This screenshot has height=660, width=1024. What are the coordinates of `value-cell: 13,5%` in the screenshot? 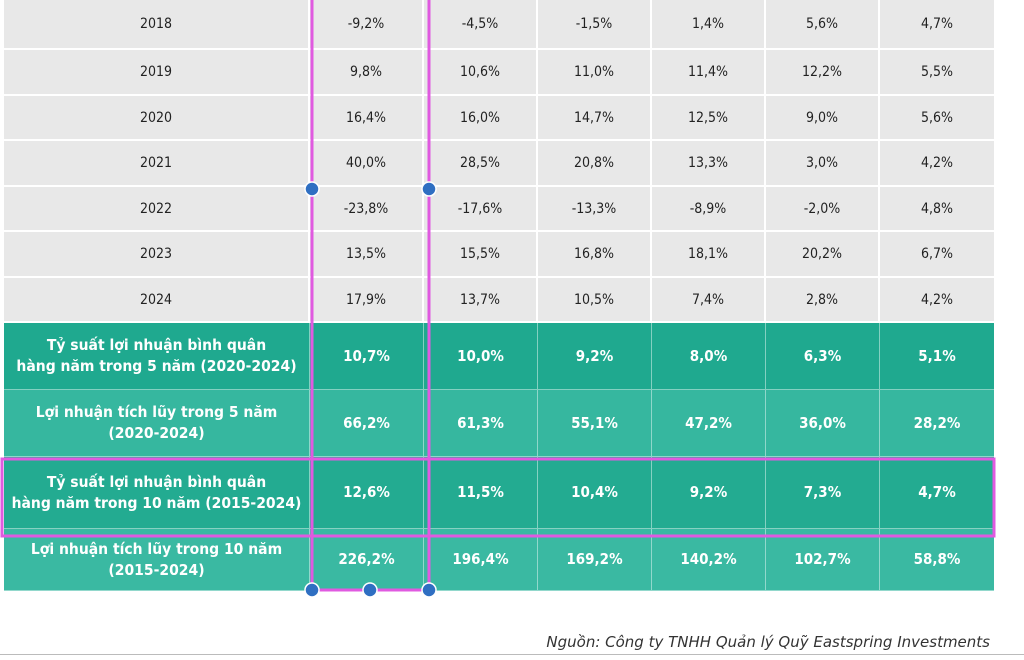 It's located at (367, 255).